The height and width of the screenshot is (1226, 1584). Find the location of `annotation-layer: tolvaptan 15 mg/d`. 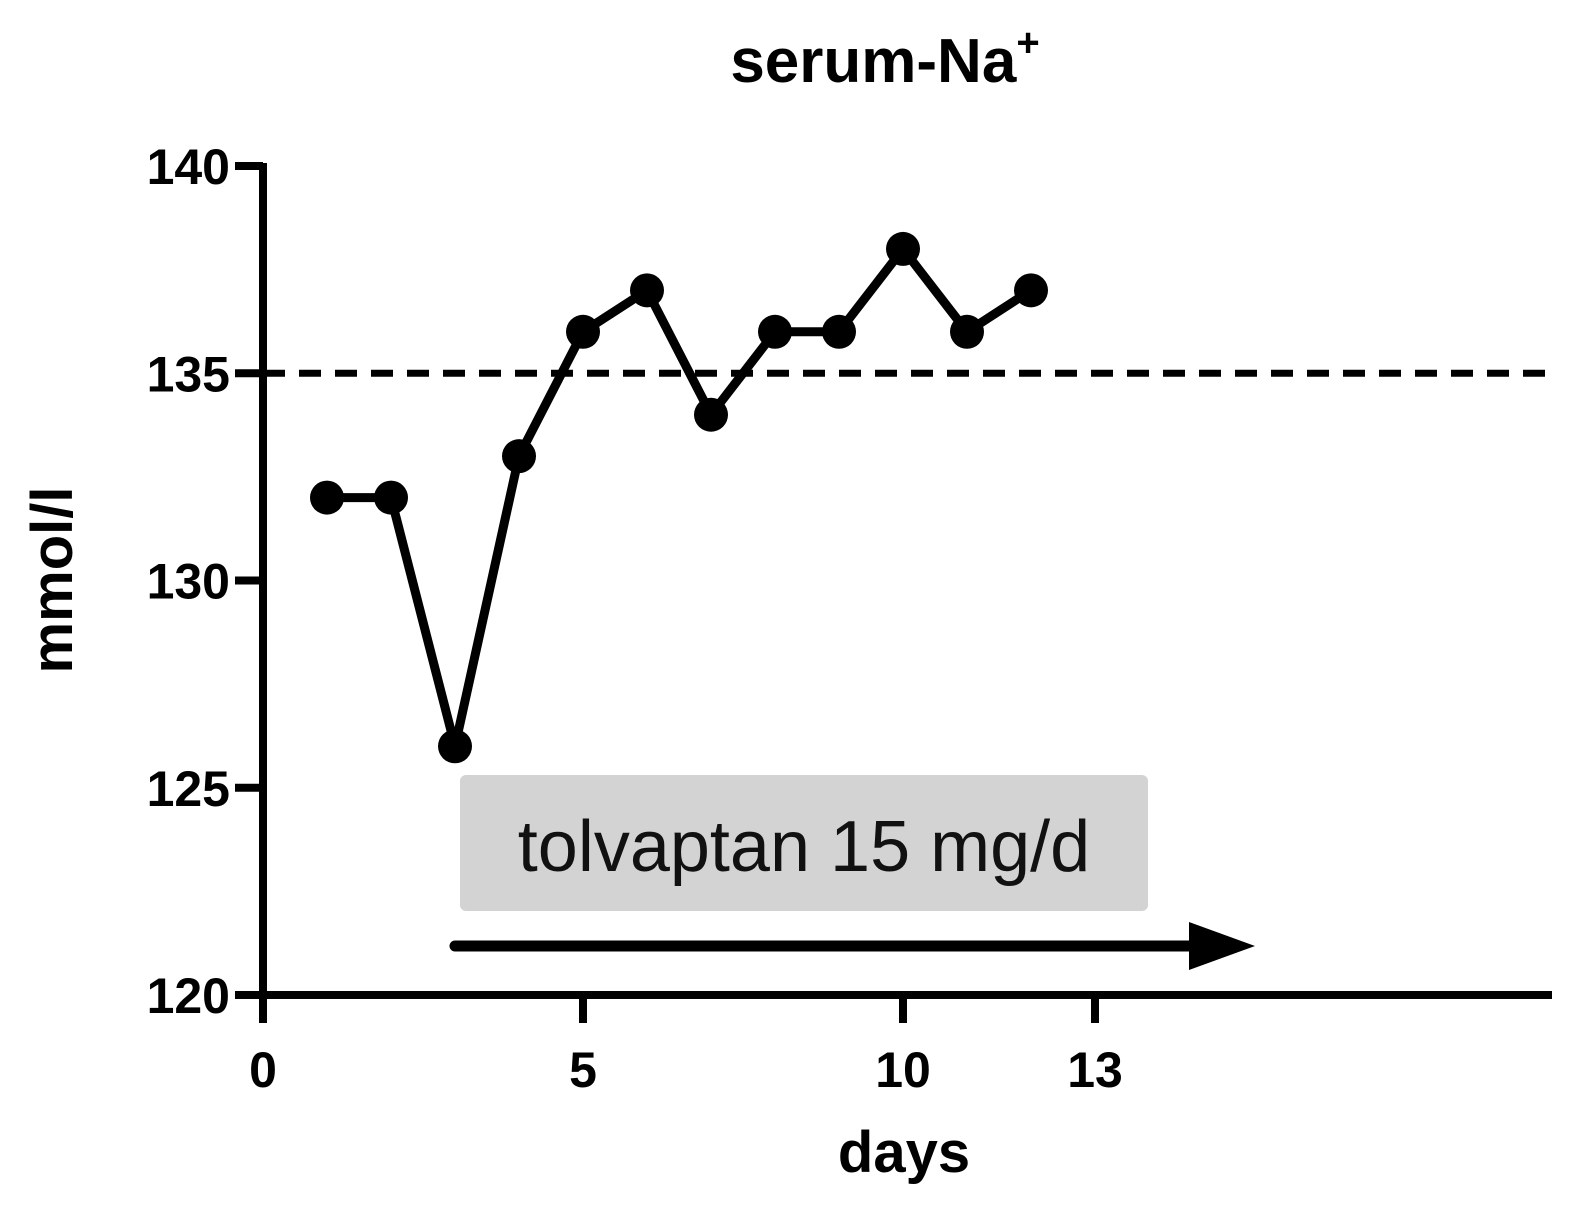

annotation-layer: tolvaptan 15 mg/d is located at coordinates (852, 872).